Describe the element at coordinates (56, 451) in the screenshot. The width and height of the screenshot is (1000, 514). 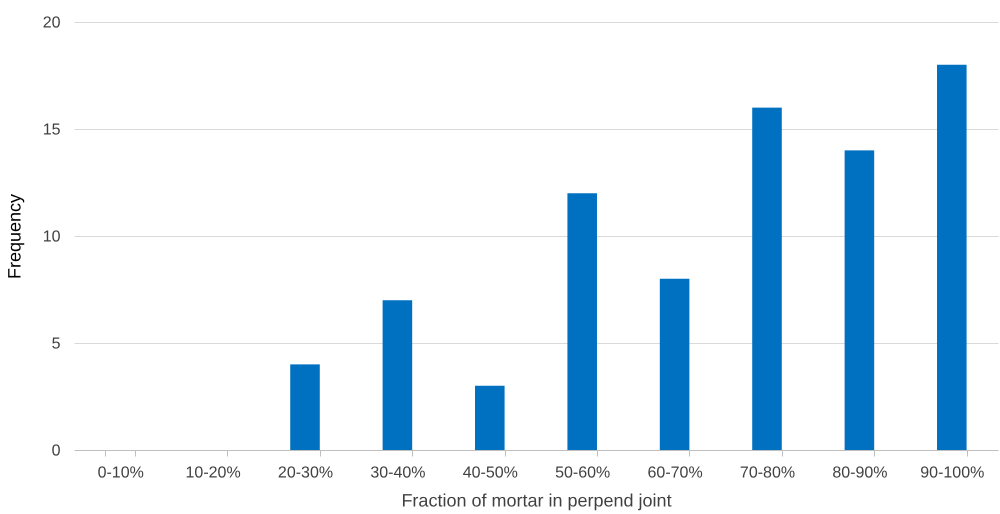
I see `y-tick-label: 0` at that location.